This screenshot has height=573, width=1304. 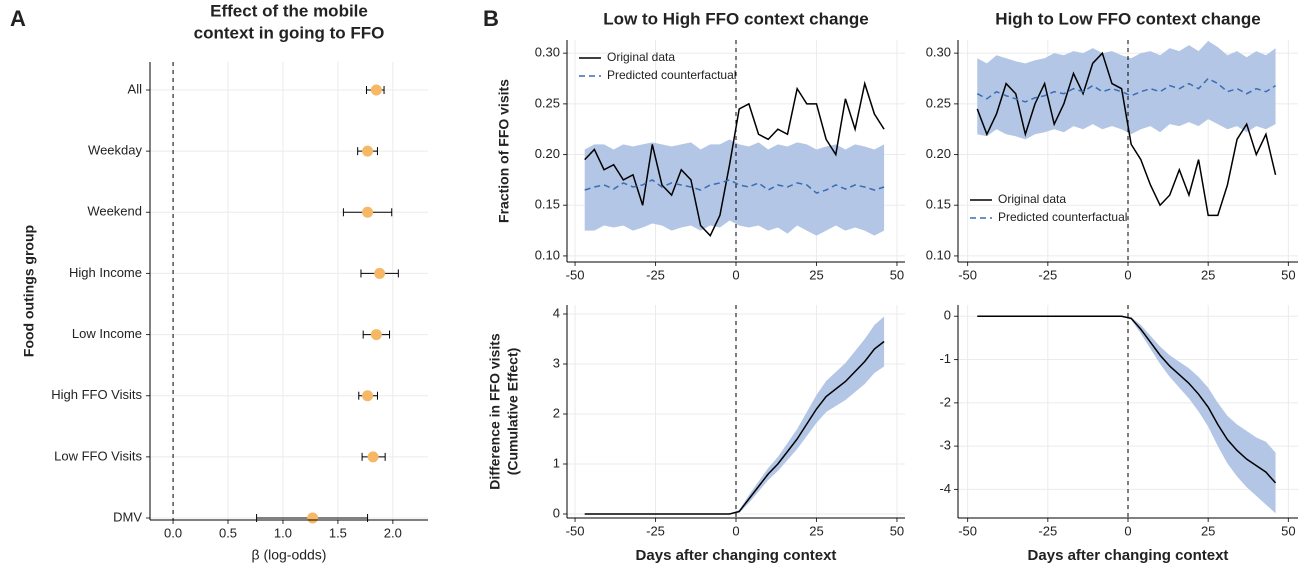 I want to click on panel-label: A, so click(x=18, y=18).